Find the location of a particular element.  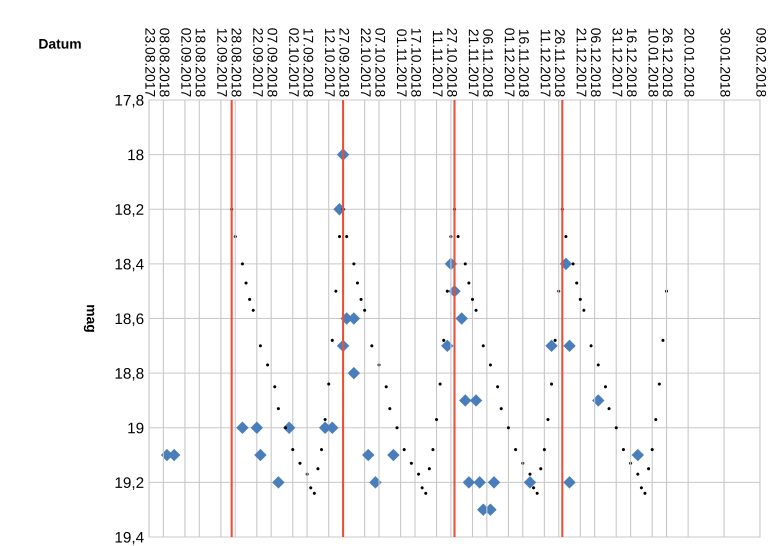

x-tick-label: 01.11.2017 is located at coordinates (401, 63).